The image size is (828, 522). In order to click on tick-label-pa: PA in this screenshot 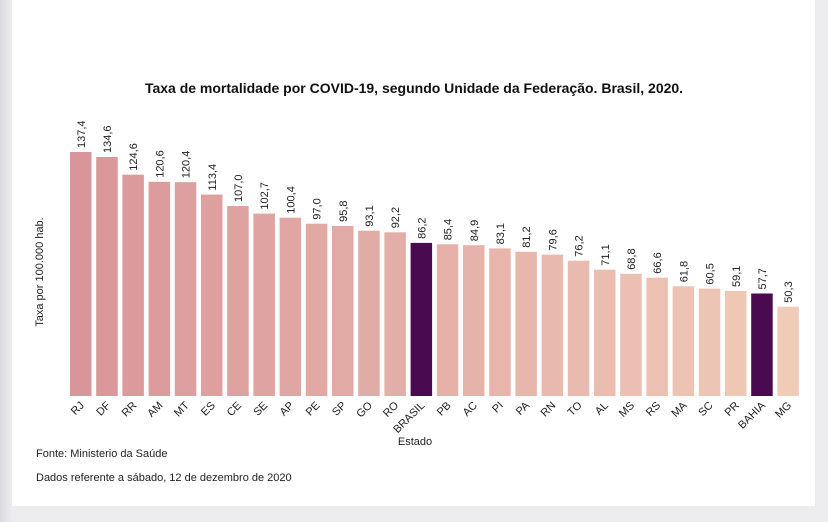, I will do `click(523, 408)`.